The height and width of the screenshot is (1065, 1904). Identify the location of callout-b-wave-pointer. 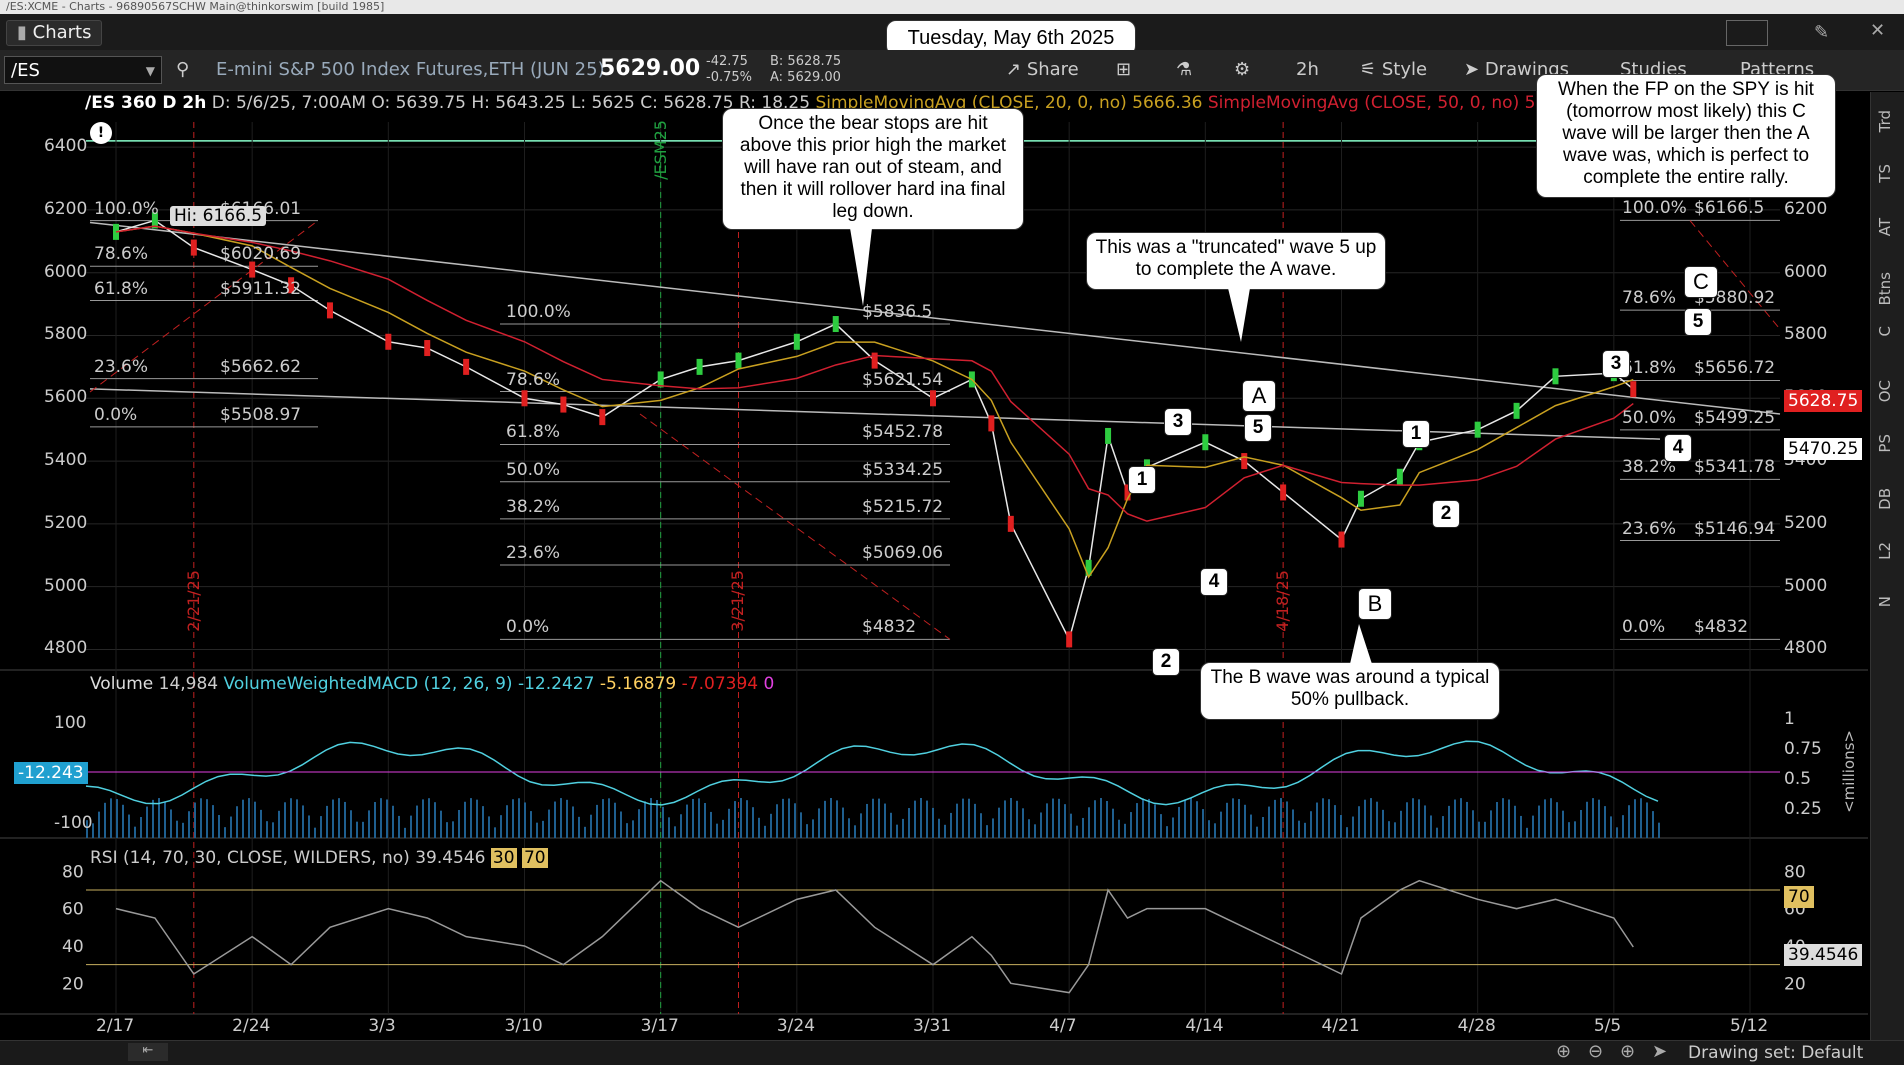
(1361, 644).